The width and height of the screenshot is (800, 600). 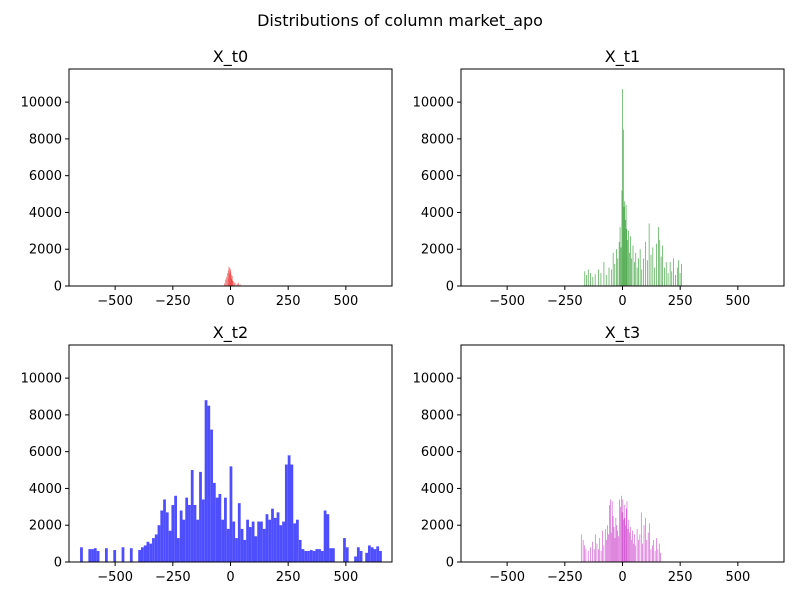 What do you see at coordinates (173, 301) in the screenshot?
I see `x-tick-label: −250` at bounding box center [173, 301].